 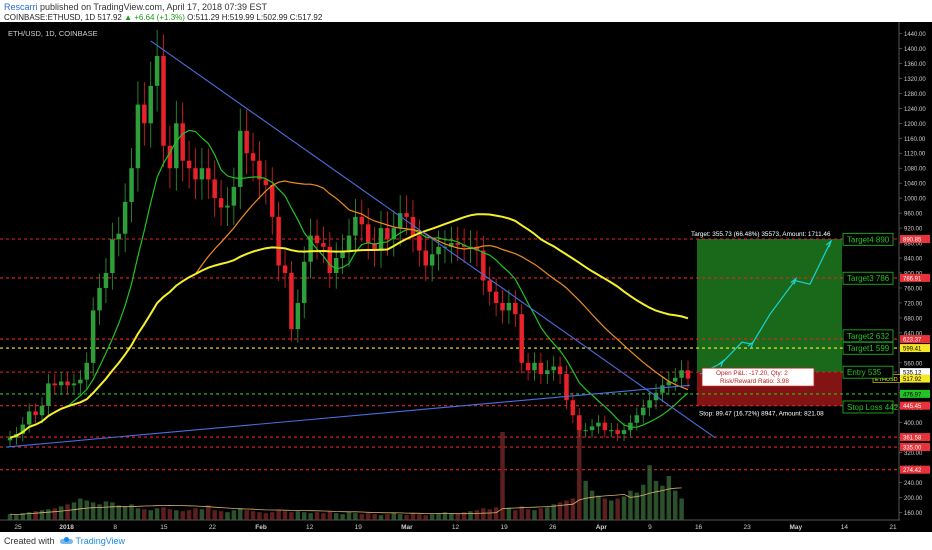 I want to click on x-tick-label: Mar, so click(x=407, y=527).